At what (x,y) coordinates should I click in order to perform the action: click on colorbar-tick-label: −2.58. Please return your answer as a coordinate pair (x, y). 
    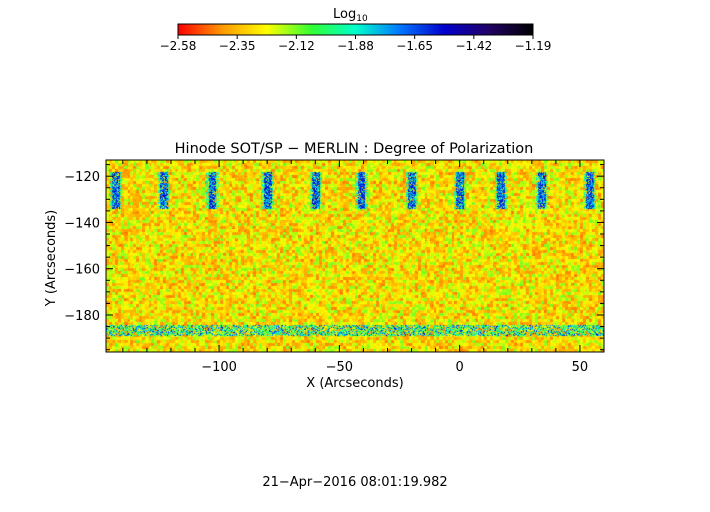
    Looking at the image, I should click on (178, 46).